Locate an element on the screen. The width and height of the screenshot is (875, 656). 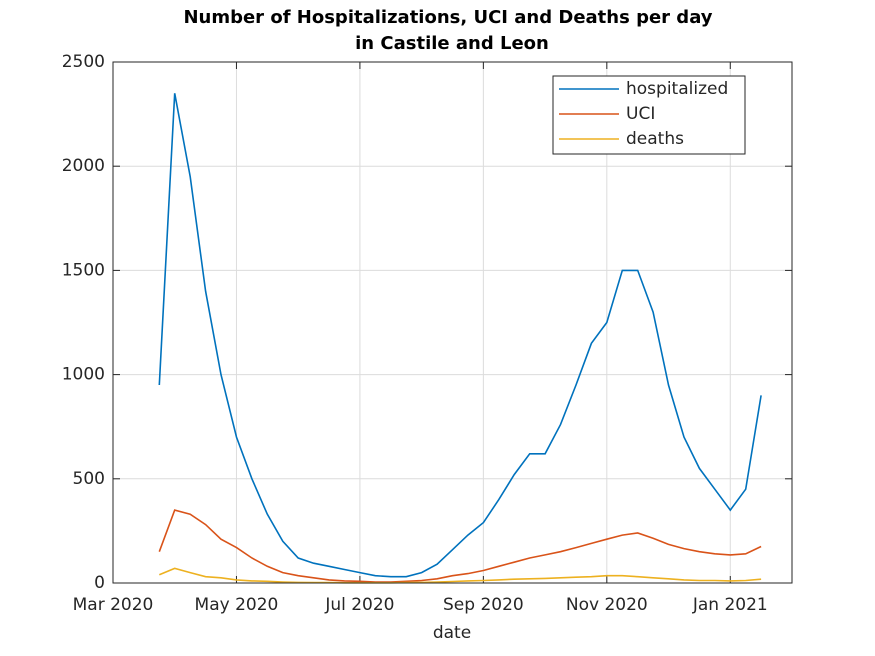
chart-title: in Castile and Leon is located at coordinates (452, 43).